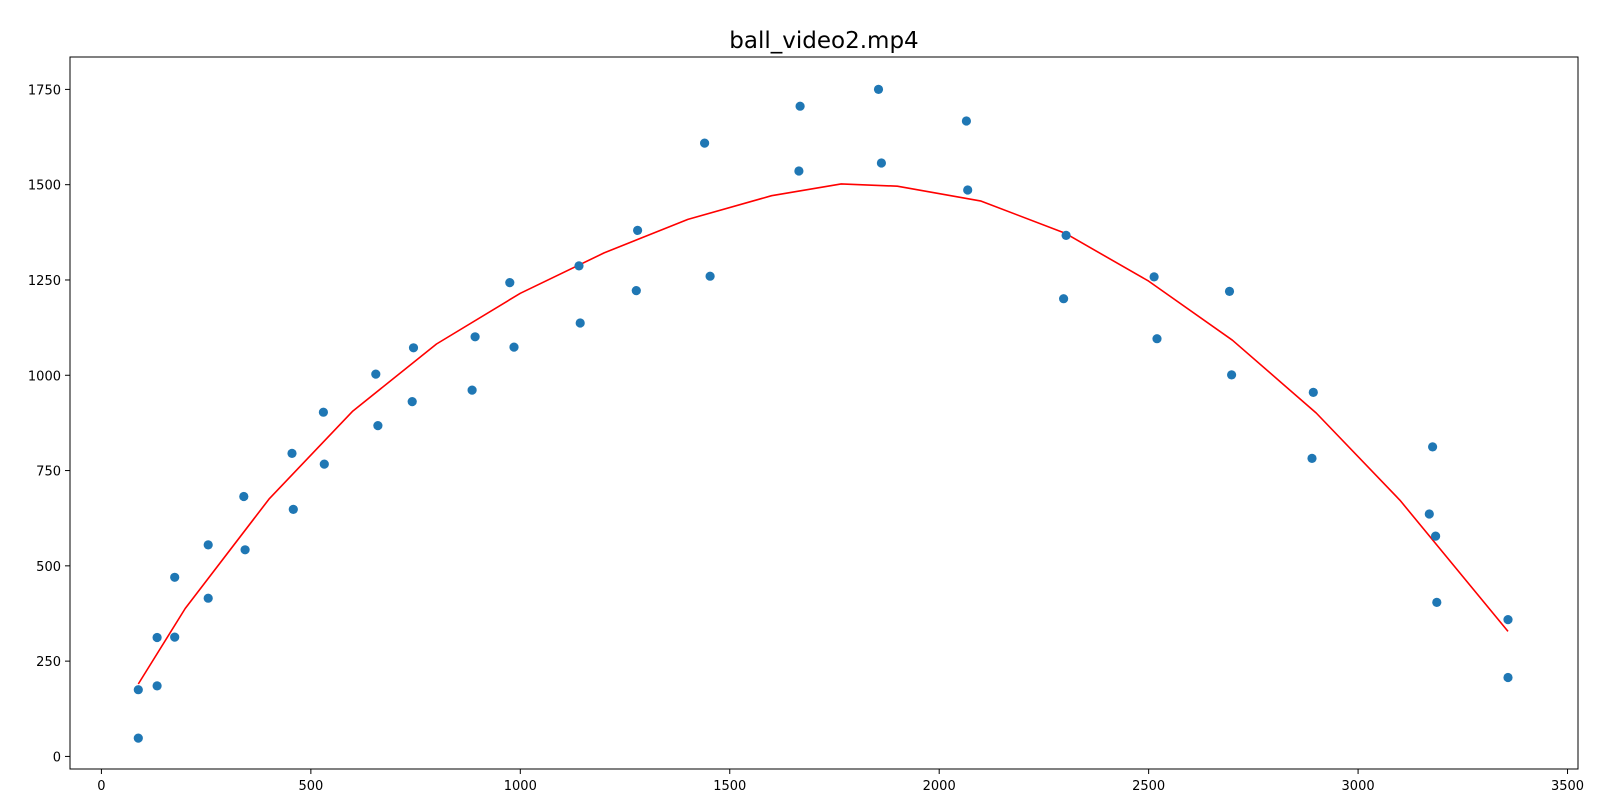 The height and width of the screenshot is (811, 1614). What do you see at coordinates (729, 786) in the screenshot?
I see `x-tick-label: 1500` at bounding box center [729, 786].